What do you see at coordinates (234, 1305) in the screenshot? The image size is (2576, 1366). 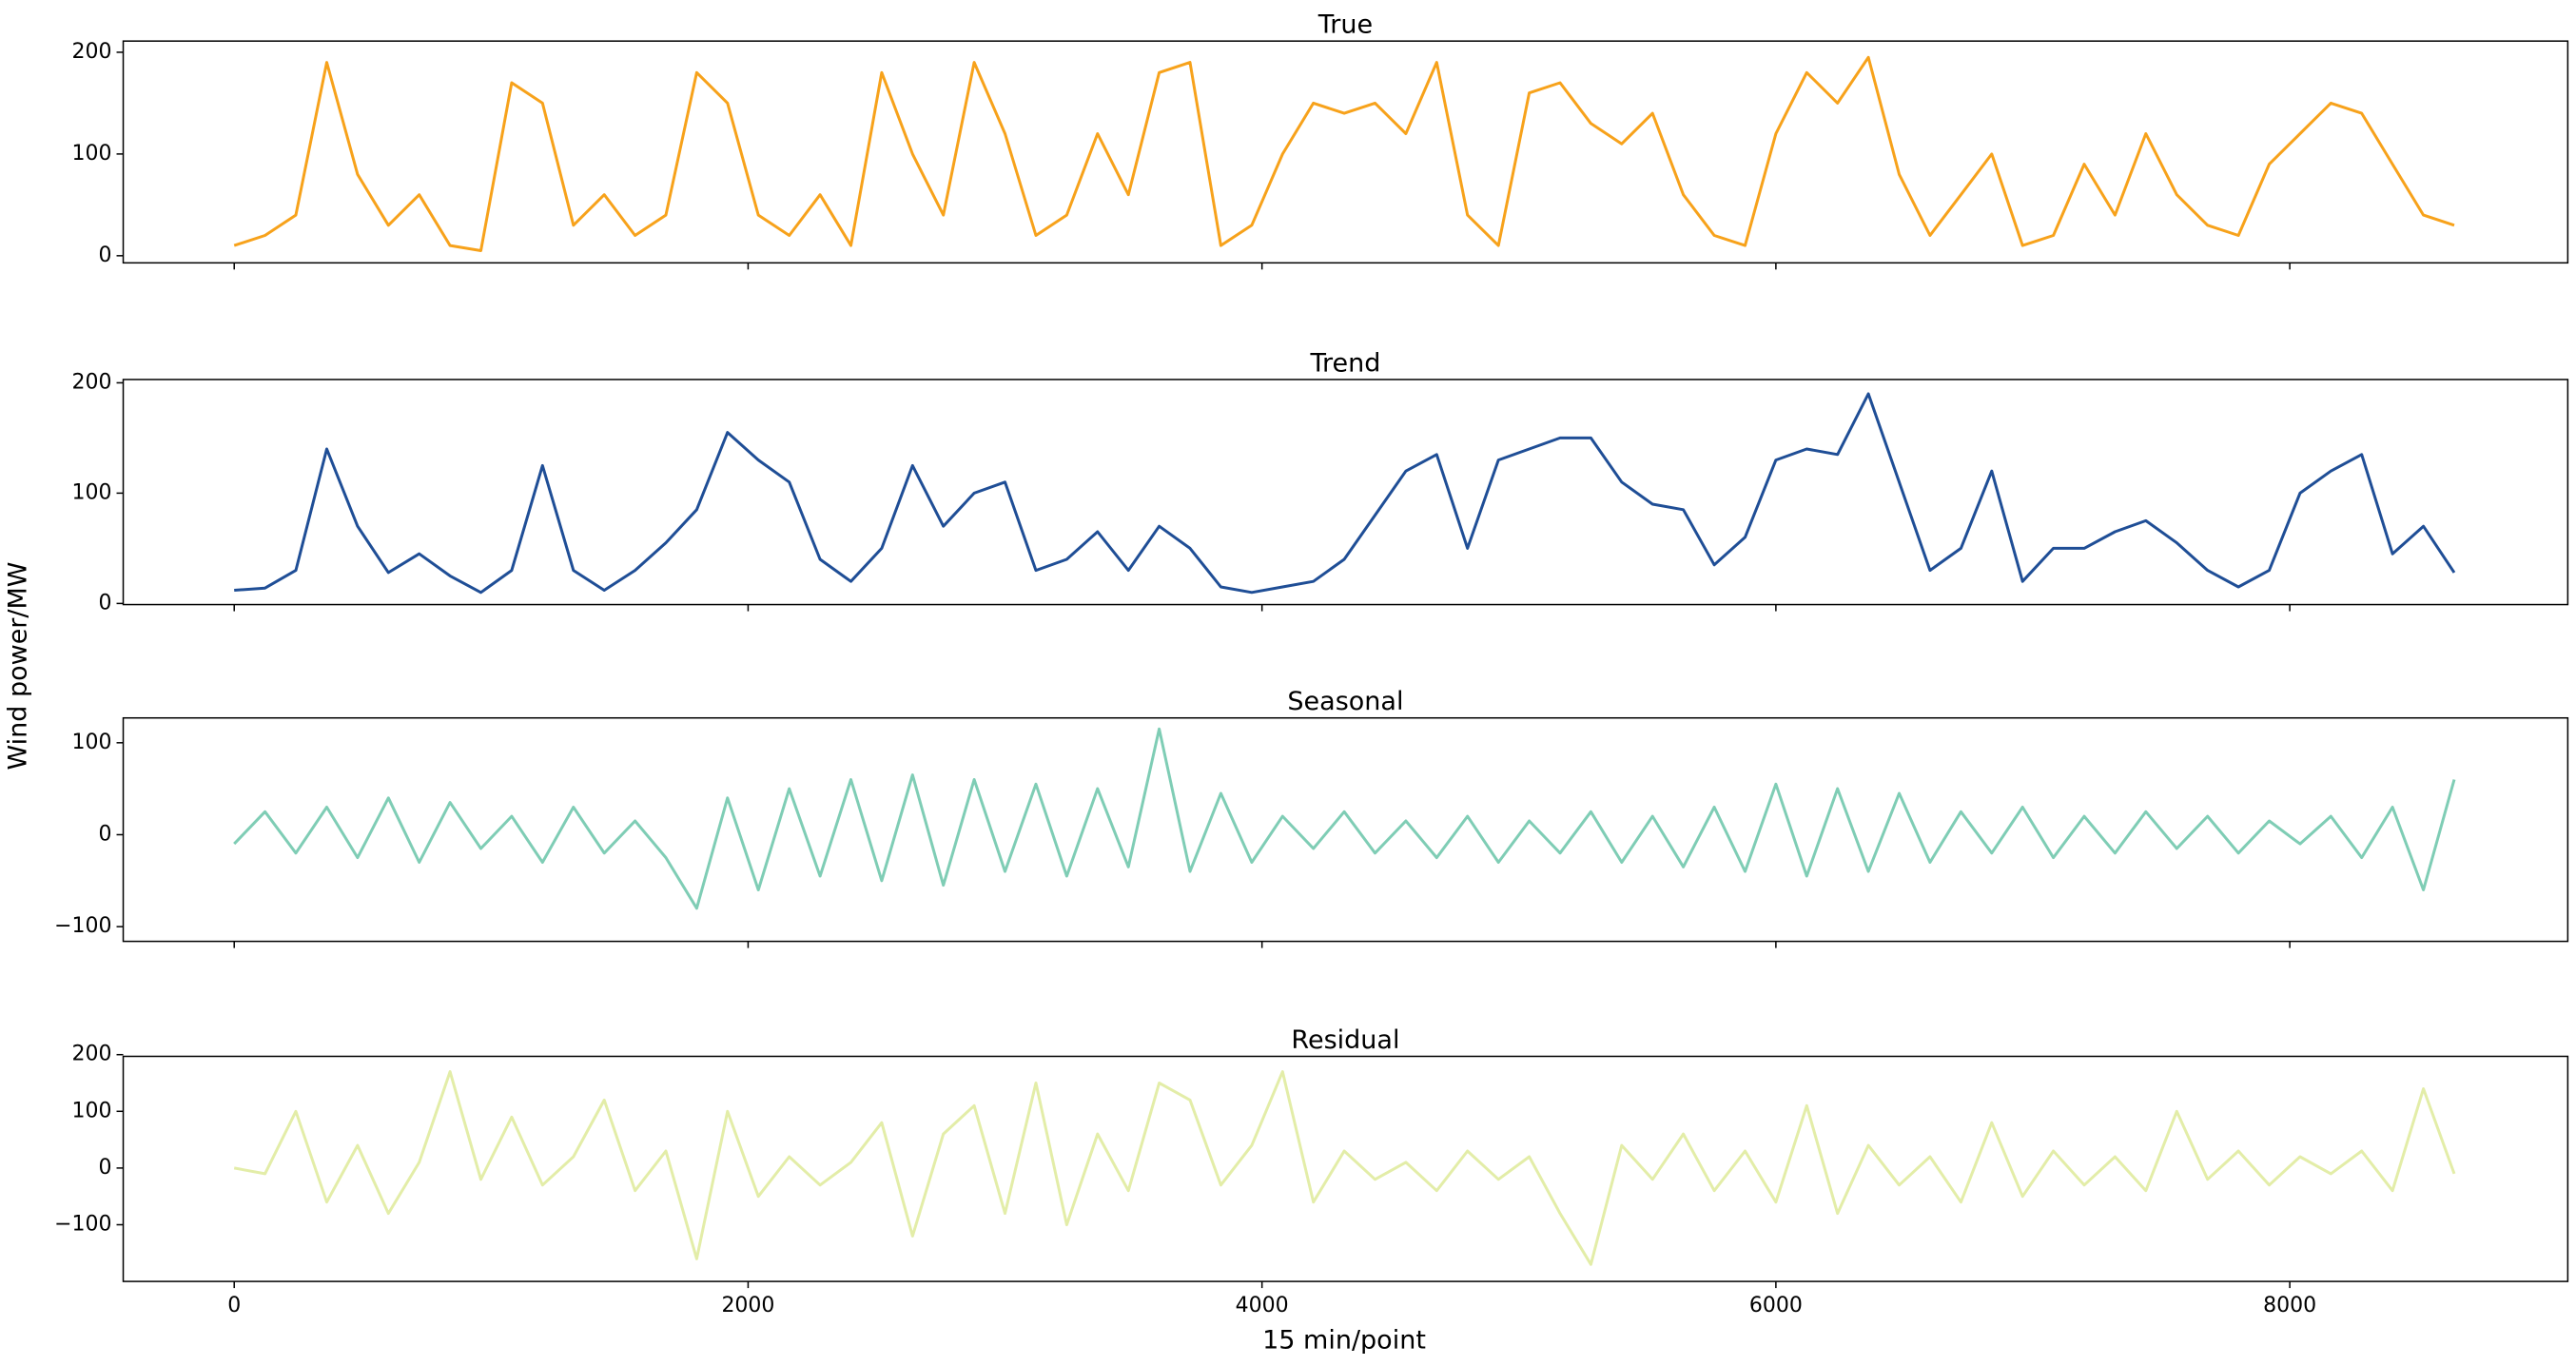 I see `x-tick-label: 0` at bounding box center [234, 1305].